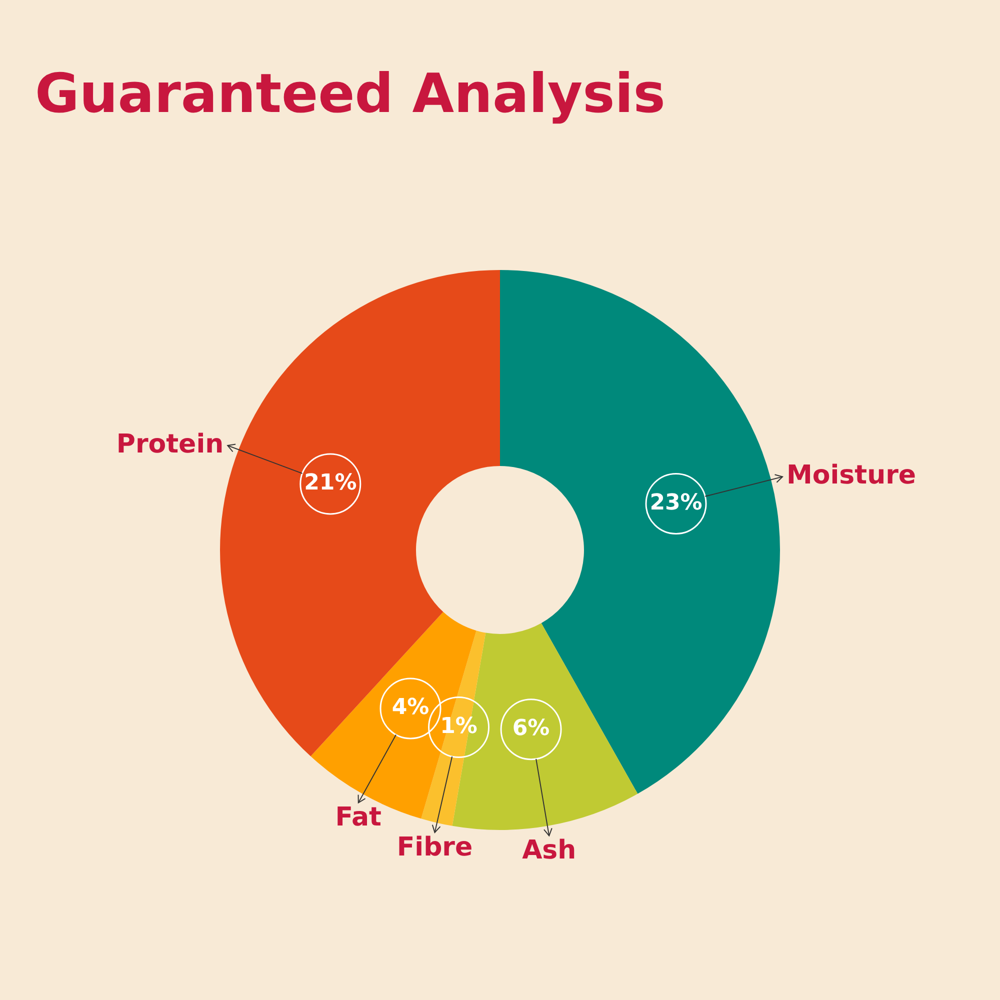 The height and width of the screenshot is (1000, 1000). I want to click on slice-label: Ash, so click(549, 851).